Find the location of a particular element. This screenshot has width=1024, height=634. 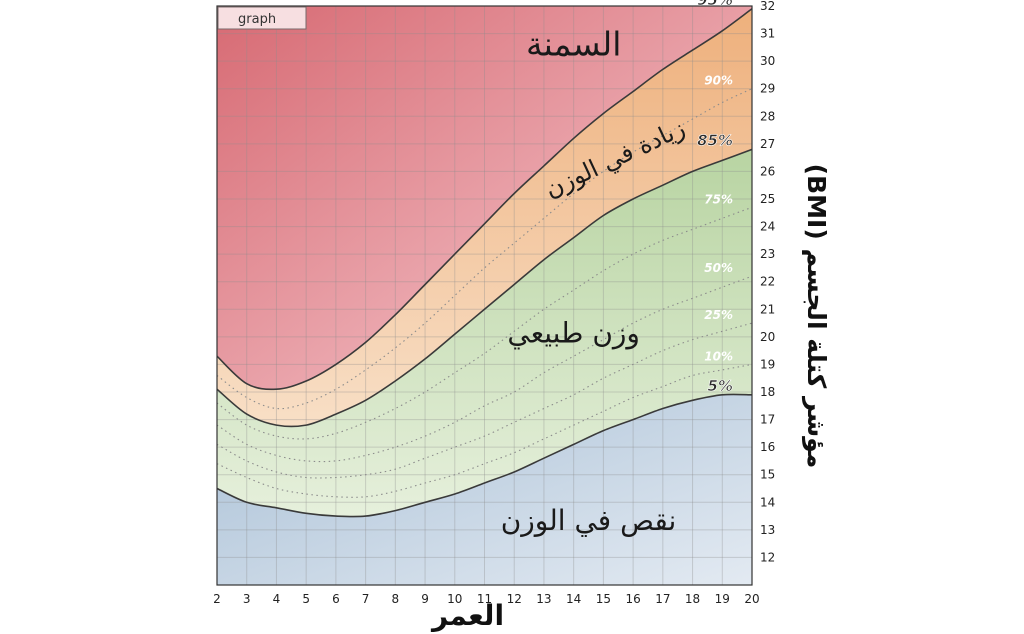

percentile-label-5: 5% is located at coordinates (720, 386).